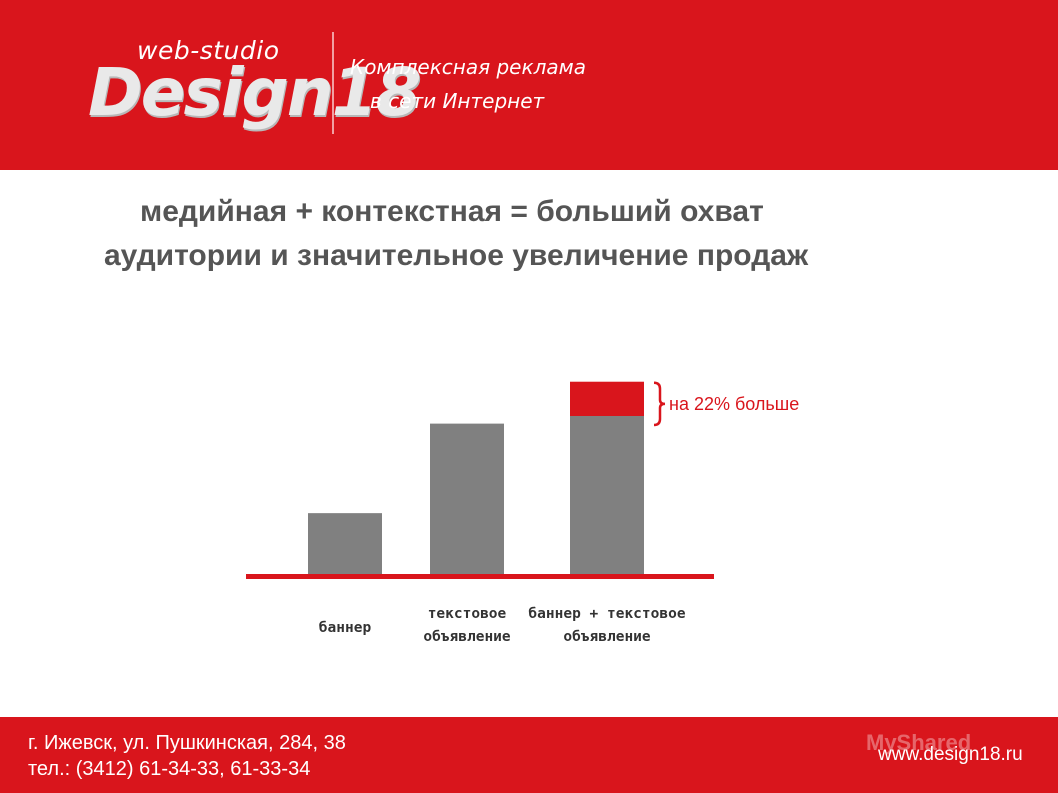  Describe the element at coordinates (606, 614) in the screenshot. I see `category-label-2-0: баннер + текстовое` at that location.